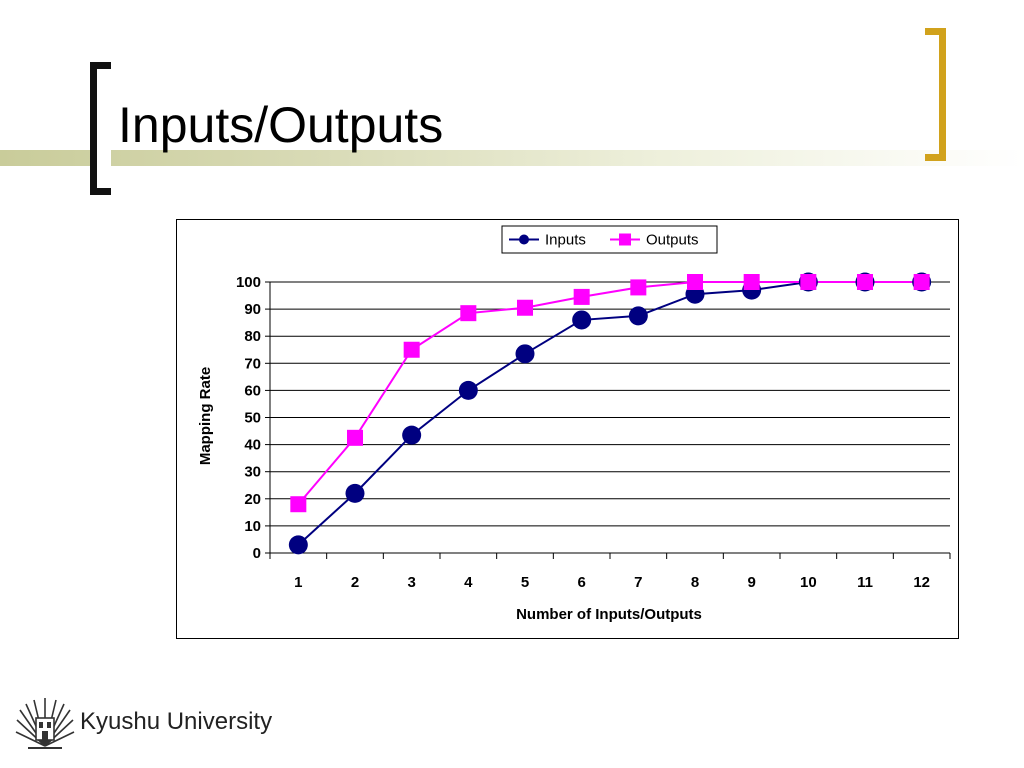 The height and width of the screenshot is (768, 1024). What do you see at coordinates (411, 582) in the screenshot?
I see `x-tick-label: 3` at bounding box center [411, 582].